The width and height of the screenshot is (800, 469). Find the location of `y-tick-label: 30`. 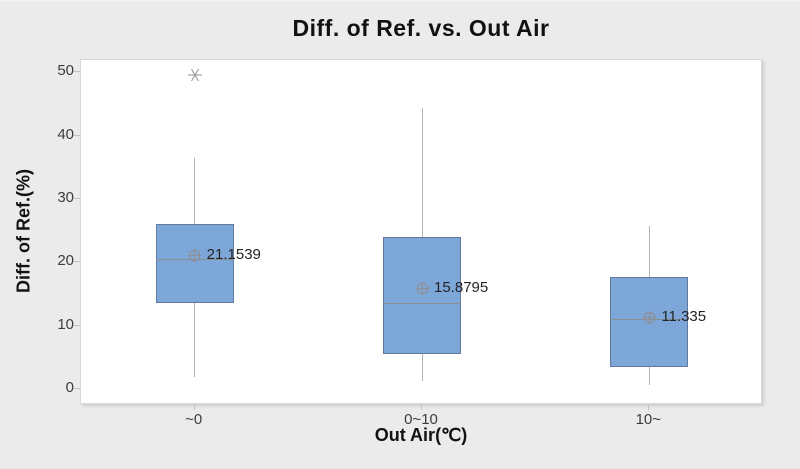

y-tick-label: 30 is located at coordinates (65, 197).